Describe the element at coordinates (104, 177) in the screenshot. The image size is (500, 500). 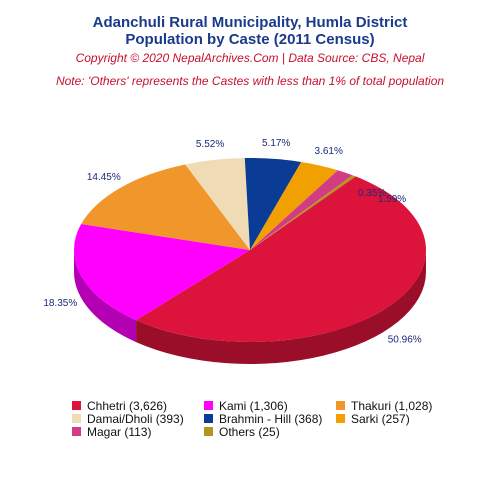
I see `pie-label-2: 14.45%` at that location.